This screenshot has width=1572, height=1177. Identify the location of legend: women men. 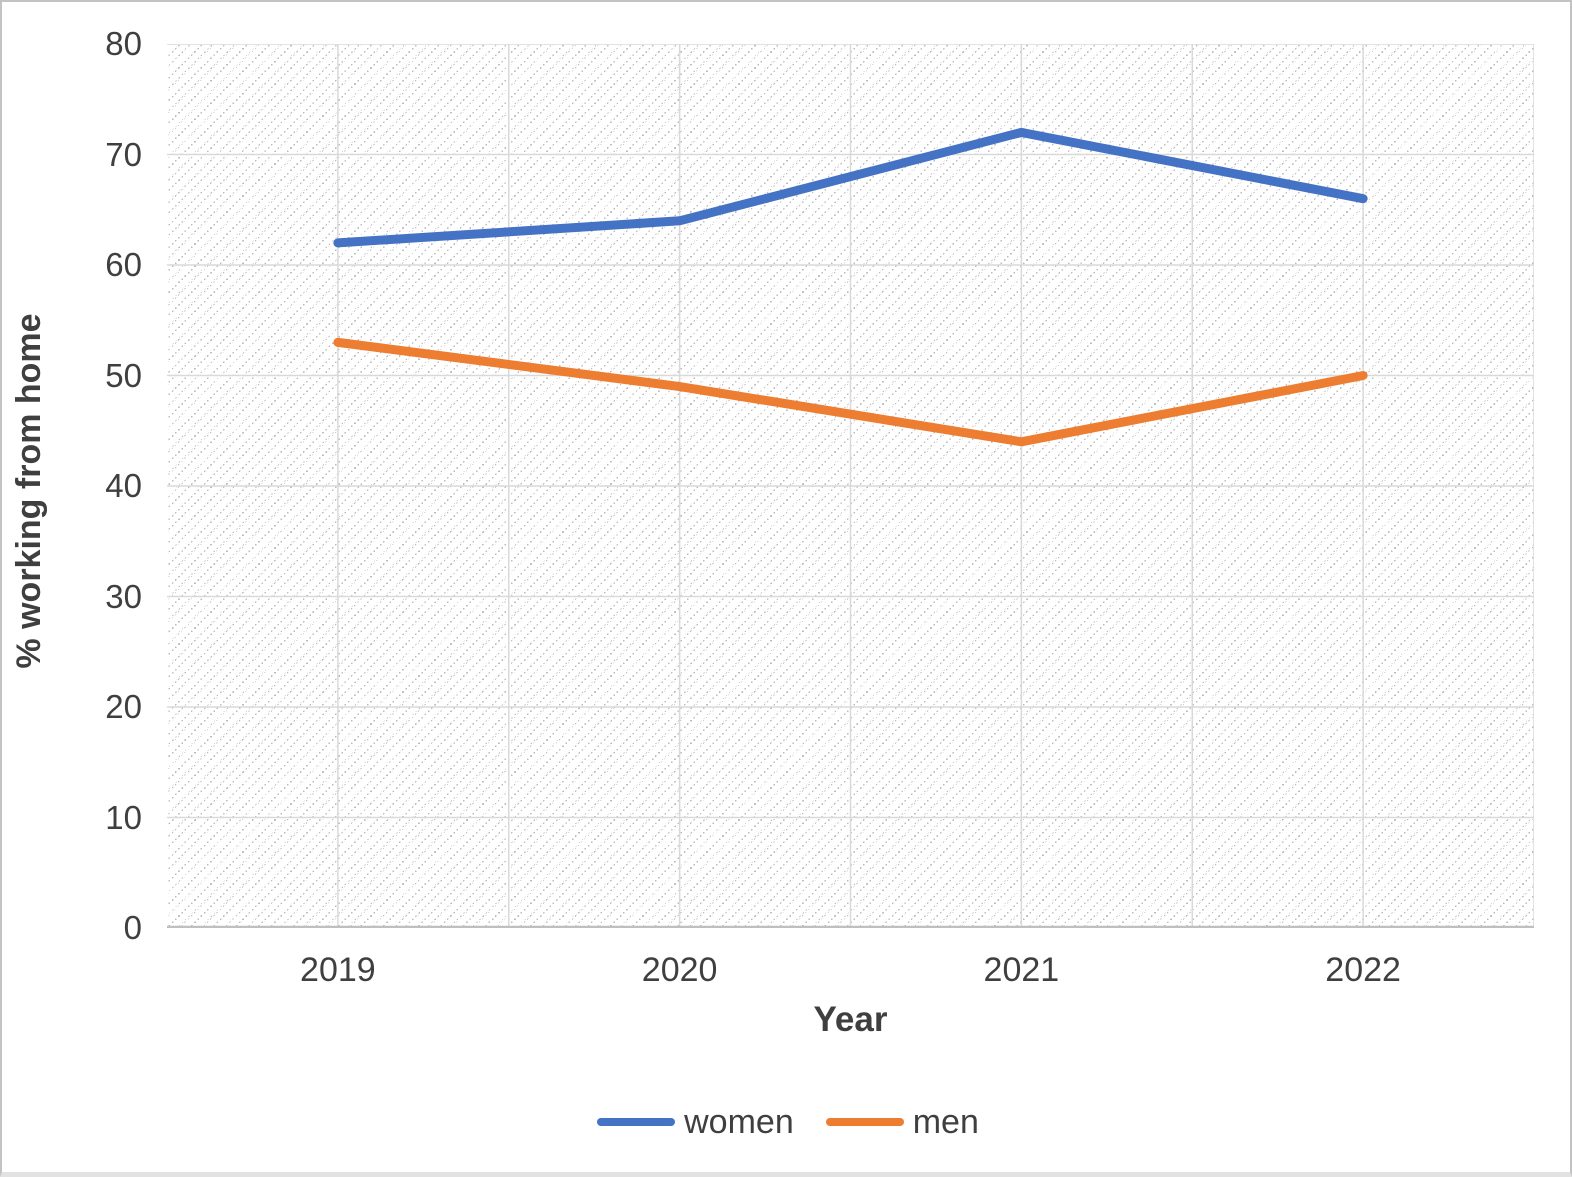
(786, 1122).